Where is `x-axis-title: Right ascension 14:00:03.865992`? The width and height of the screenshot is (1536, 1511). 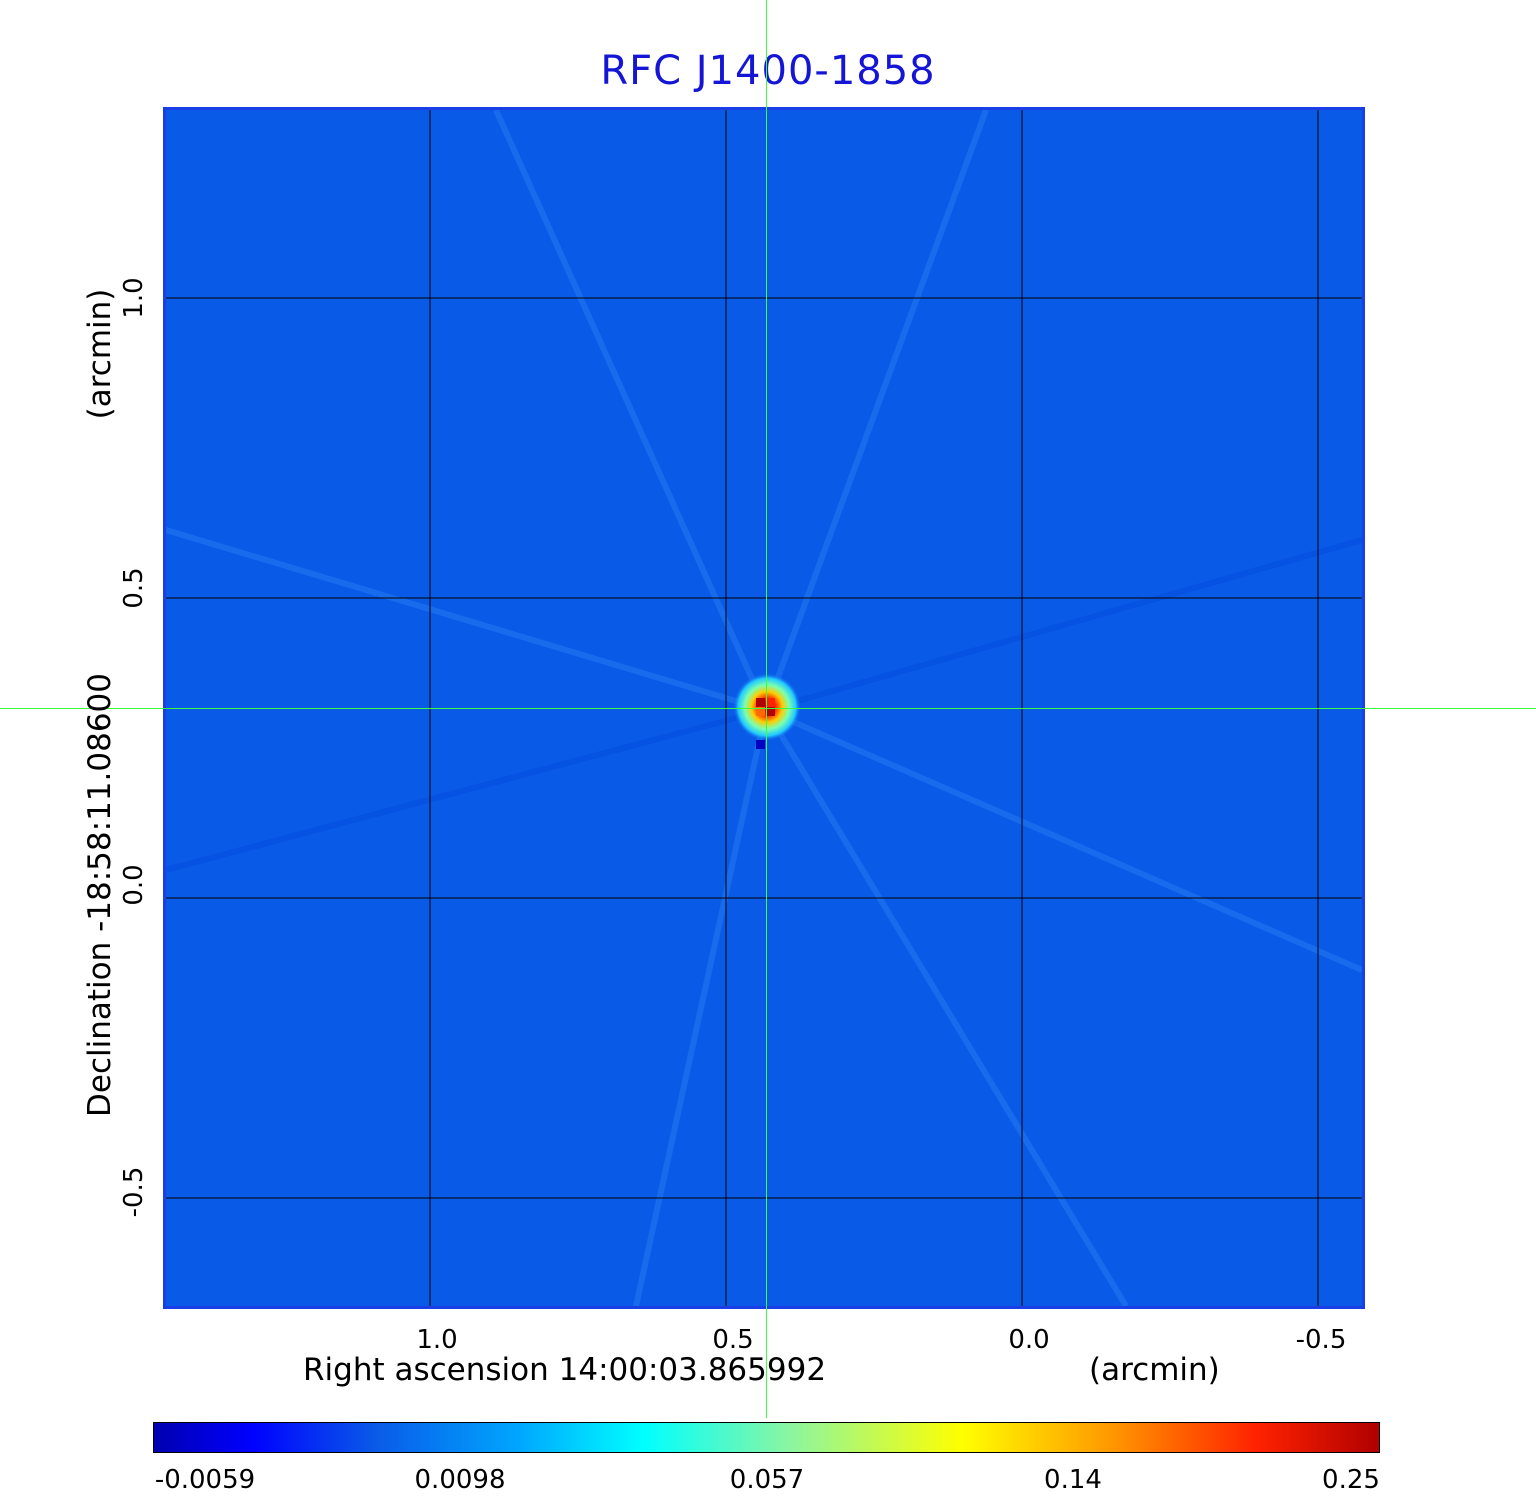 x-axis-title: Right ascension 14:00:03.865992 is located at coordinates (565, 1370).